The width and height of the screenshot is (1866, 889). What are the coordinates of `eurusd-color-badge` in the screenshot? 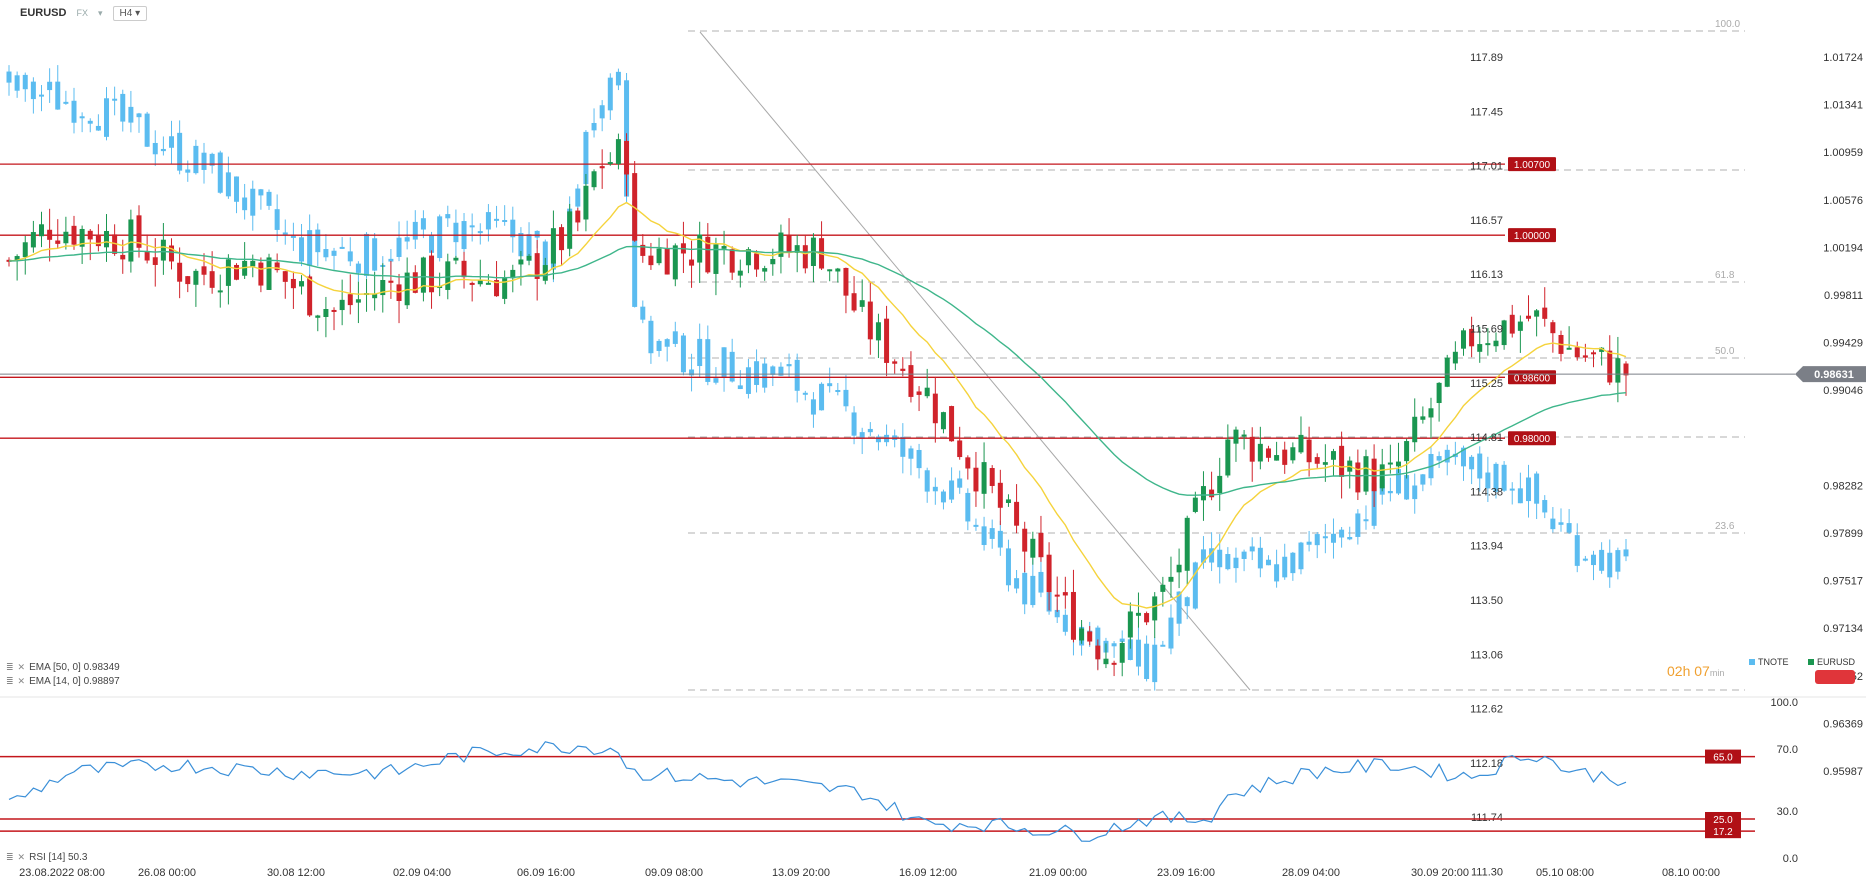 It's located at (1835, 677).